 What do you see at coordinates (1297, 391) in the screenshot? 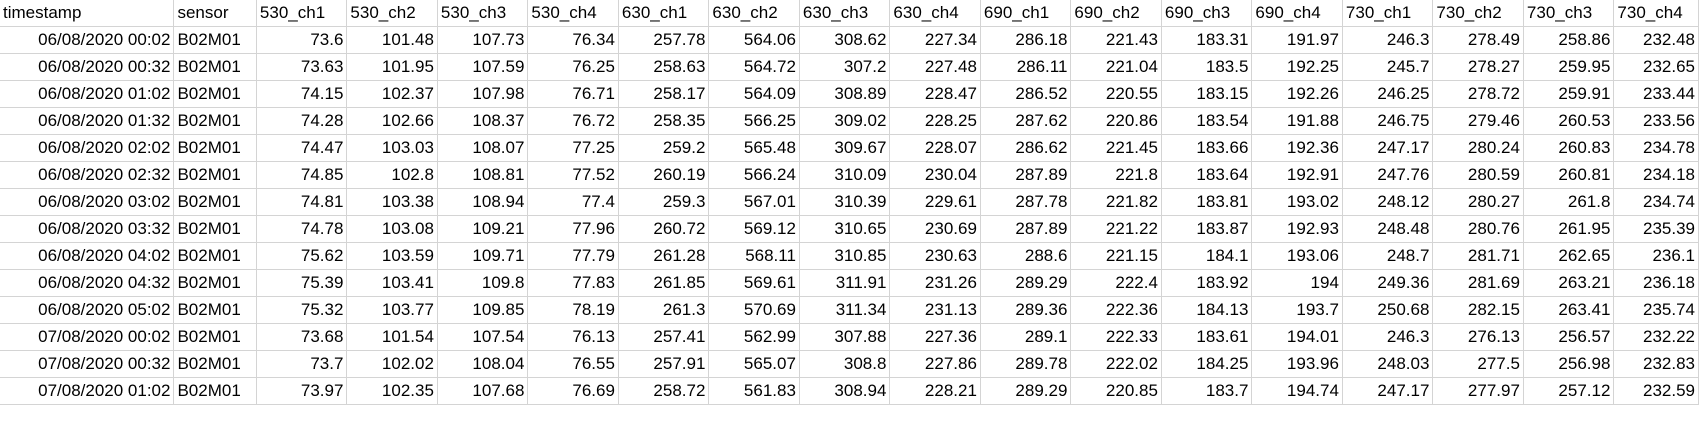
I see `value-cell: 194.74` at bounding box center [1297, 391].